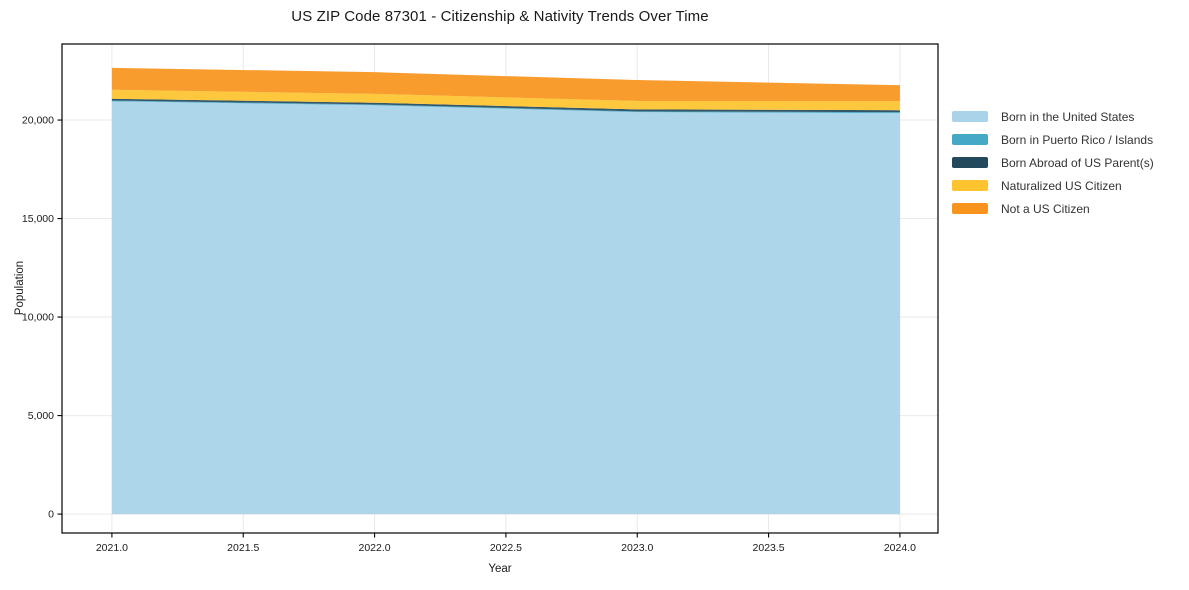  Describe the element at coordinates (20, 288) in the screenshot. I see `y-axis-label: Population` at that location.